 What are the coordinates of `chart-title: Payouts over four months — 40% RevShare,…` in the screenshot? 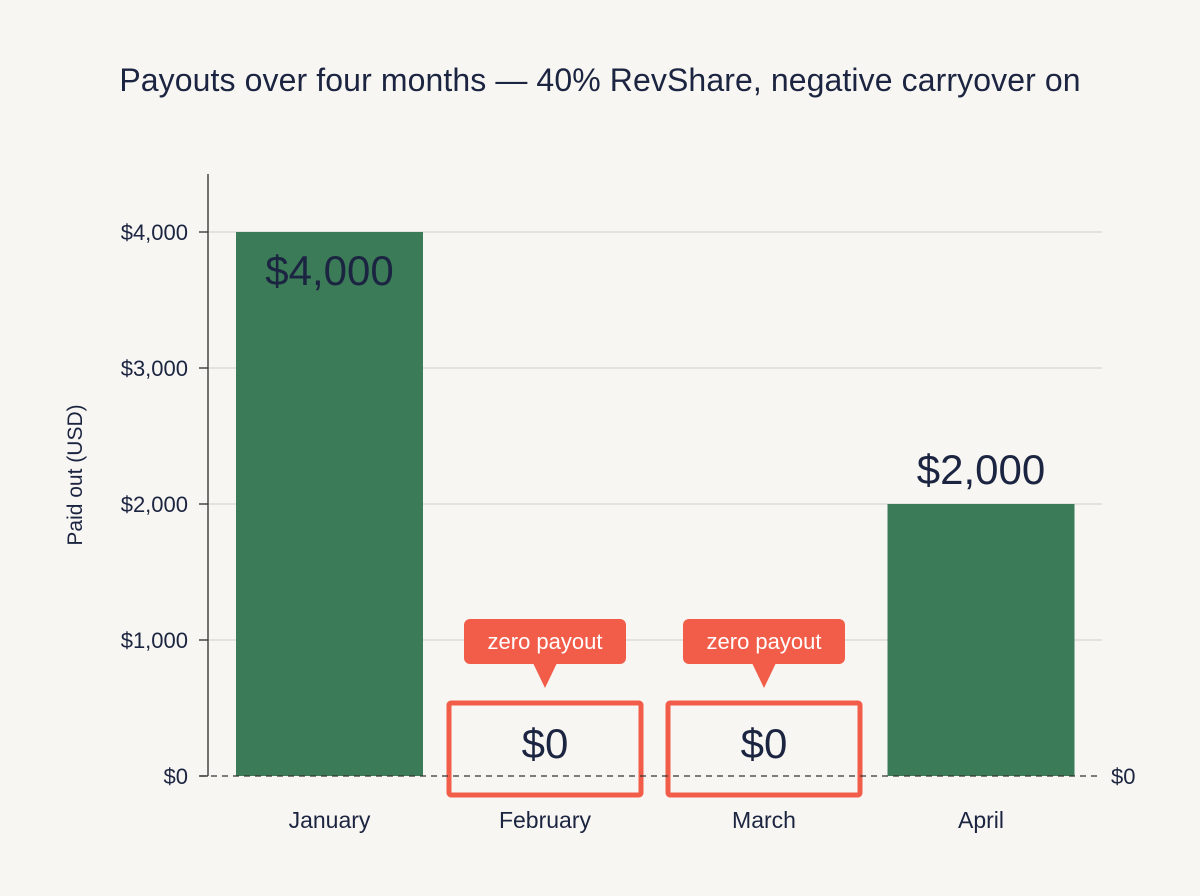 It's located at (600, 80).